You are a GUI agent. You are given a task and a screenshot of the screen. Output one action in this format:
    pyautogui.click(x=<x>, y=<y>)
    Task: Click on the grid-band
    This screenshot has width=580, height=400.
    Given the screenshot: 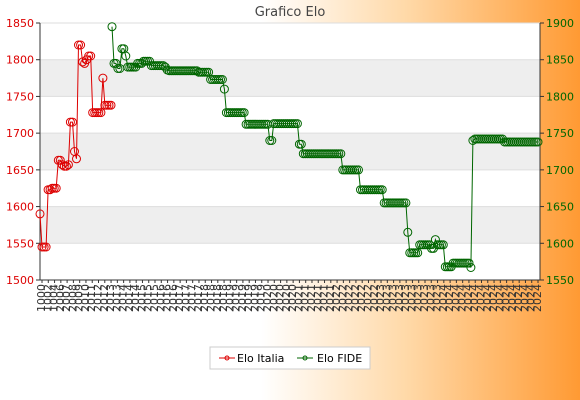 What is the action you would take?
    pyautogui.click(x=290, y=151)
    